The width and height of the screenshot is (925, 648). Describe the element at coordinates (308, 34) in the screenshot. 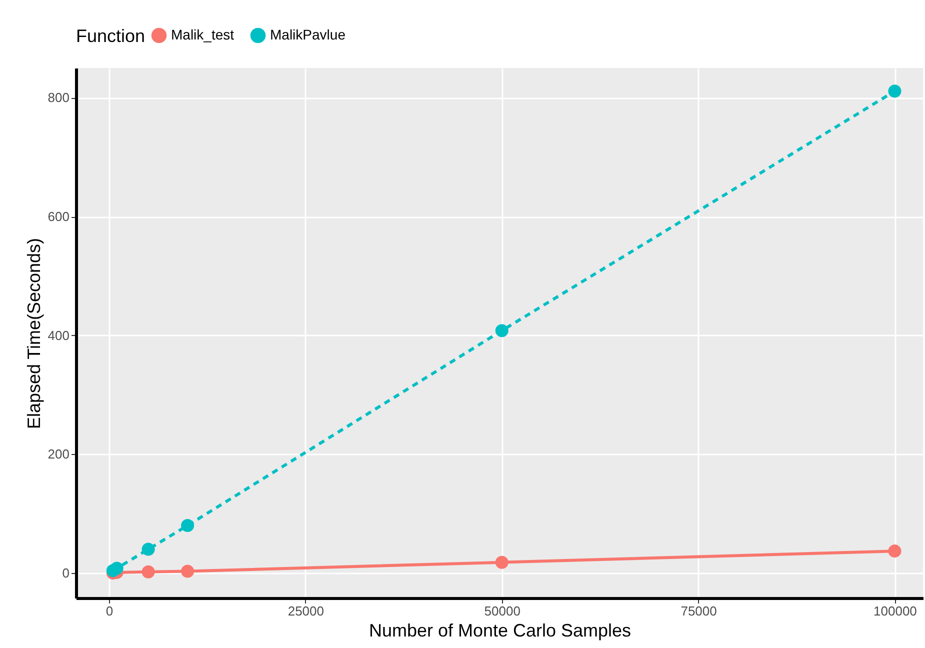

I see `legend-label: MalikPavlue` at that location.